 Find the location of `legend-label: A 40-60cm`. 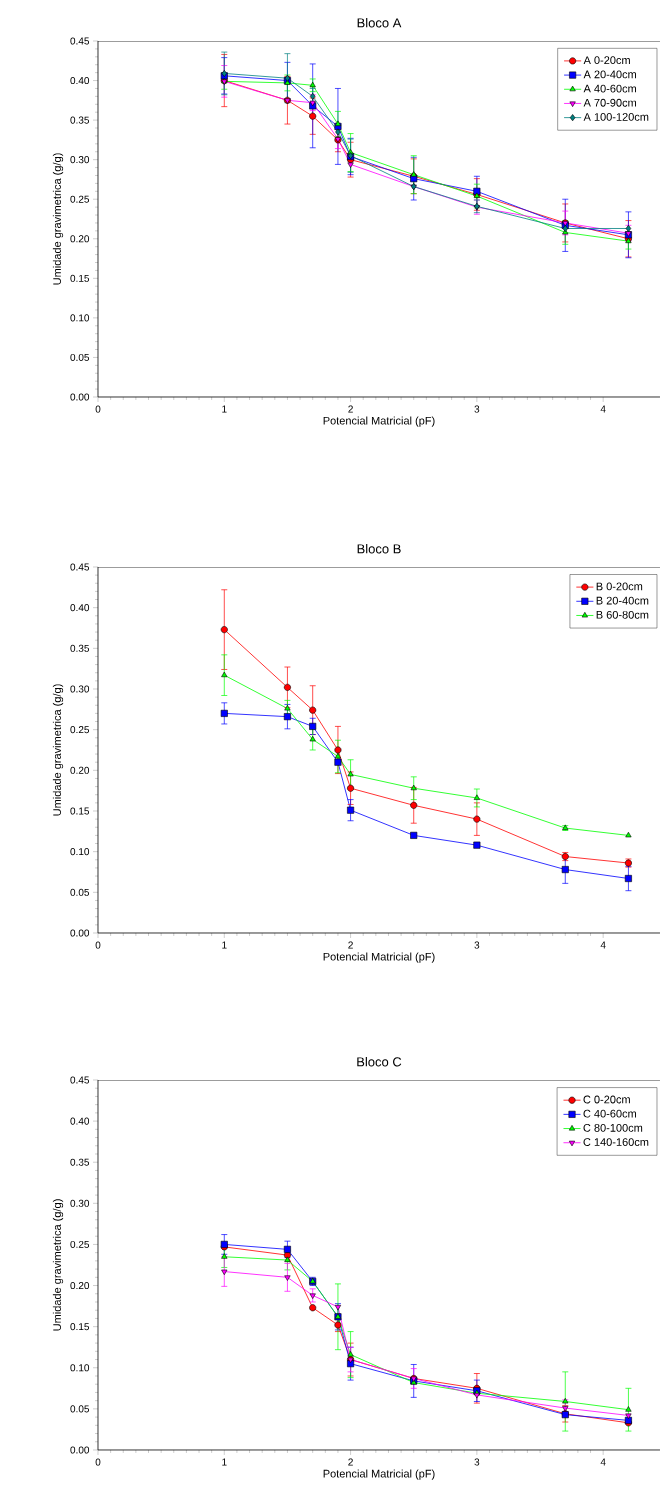

legend-label: A 40-60cm is located at coordinates (610, 88).